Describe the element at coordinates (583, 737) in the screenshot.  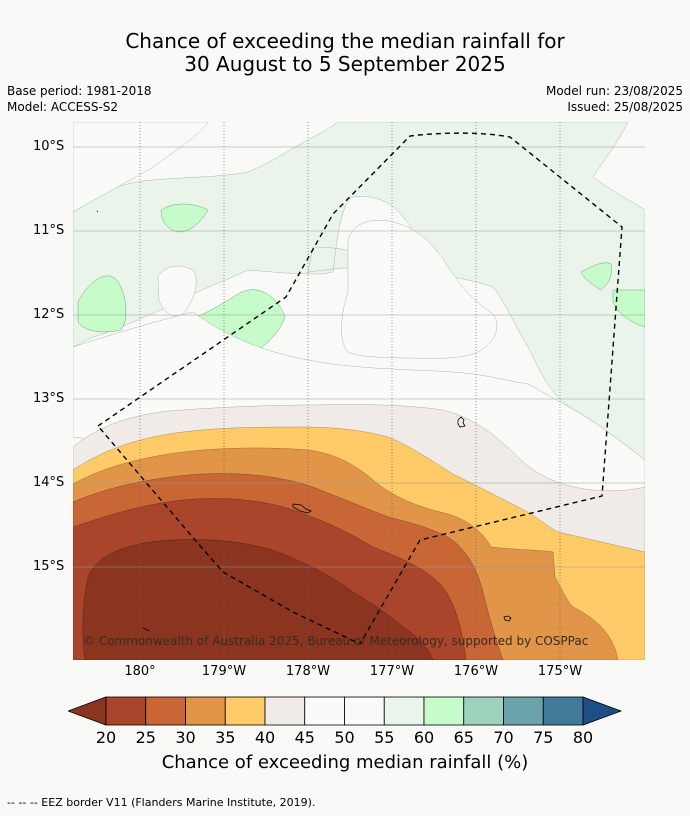
I see `colorbar-tick-80: 80` at that location.